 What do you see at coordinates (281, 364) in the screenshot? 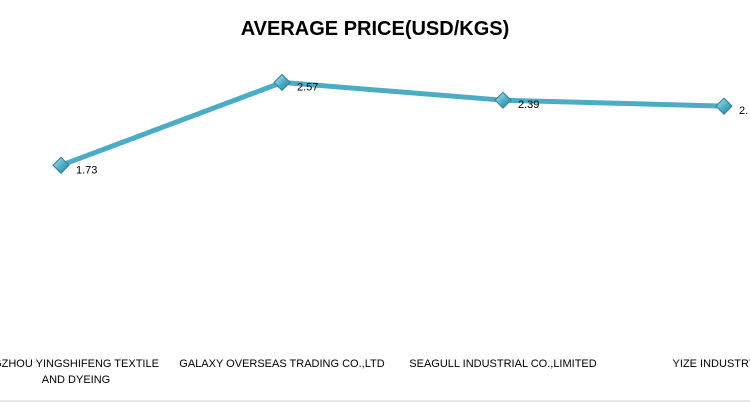
I see `category-tick-label: GALAXY OVERSEAS TRADING CO.,LTD` at bounding box center [281, 364].